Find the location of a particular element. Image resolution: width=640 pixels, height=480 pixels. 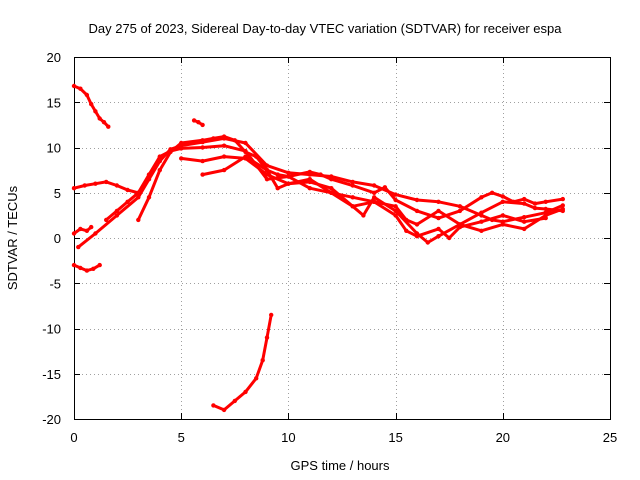

y-tick-label: 10 is located at coordinates (54, 148).